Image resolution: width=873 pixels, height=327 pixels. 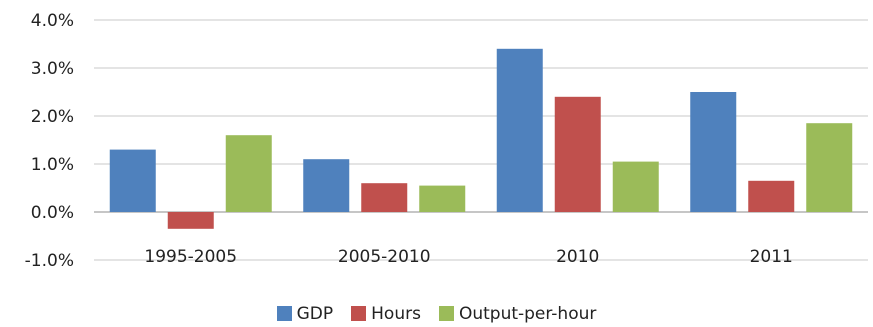 I want to click on category-label: 2011, so click(x=771, y=257).